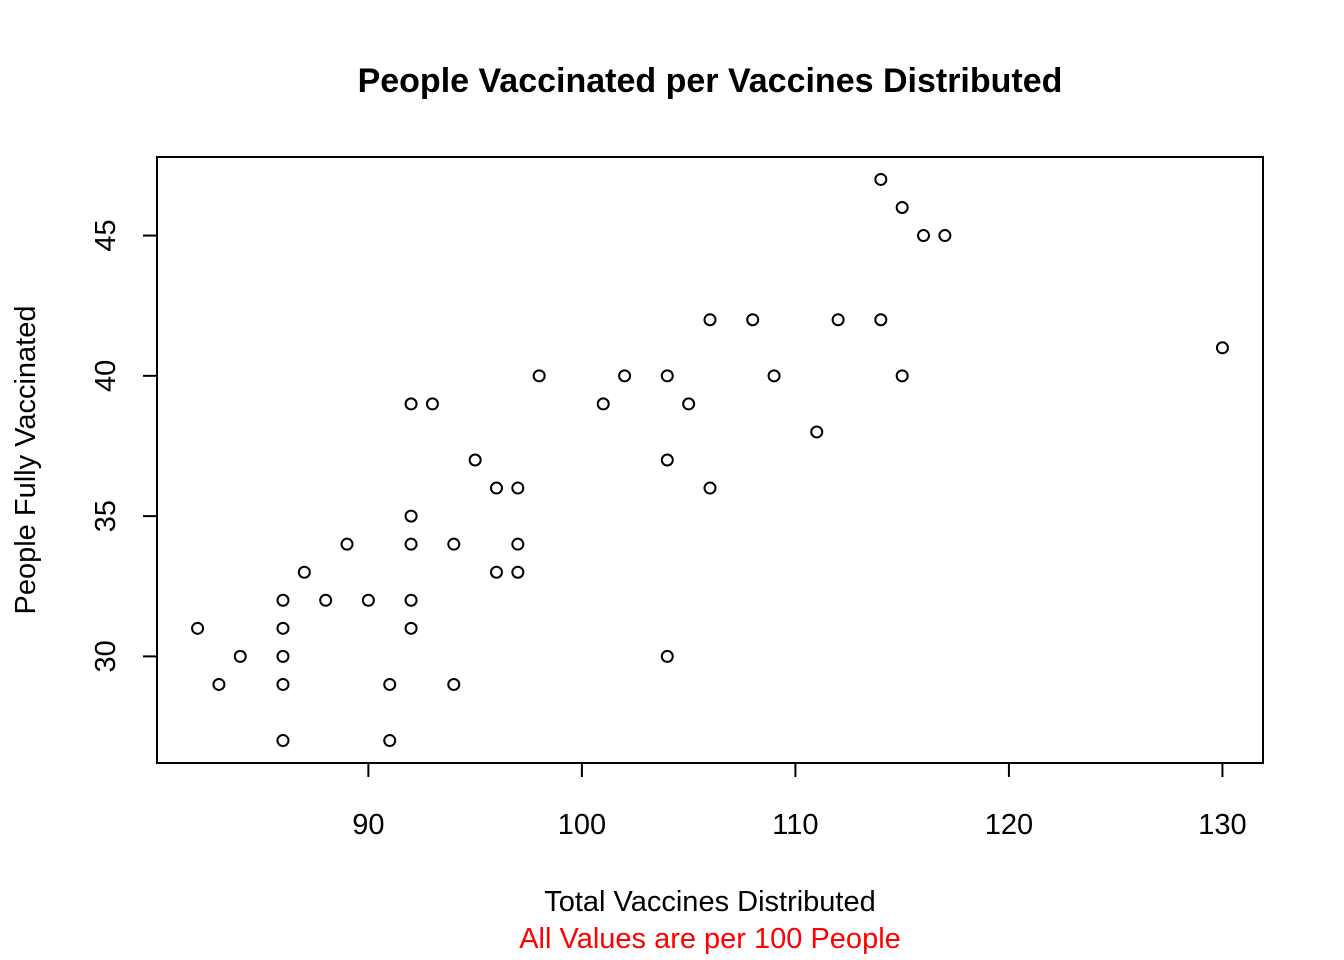 This screenshot has height=960, width=1344. Describe the element at coordinates (106, 516) in the screenshot. I see `y-tick-label: 35` at that location.